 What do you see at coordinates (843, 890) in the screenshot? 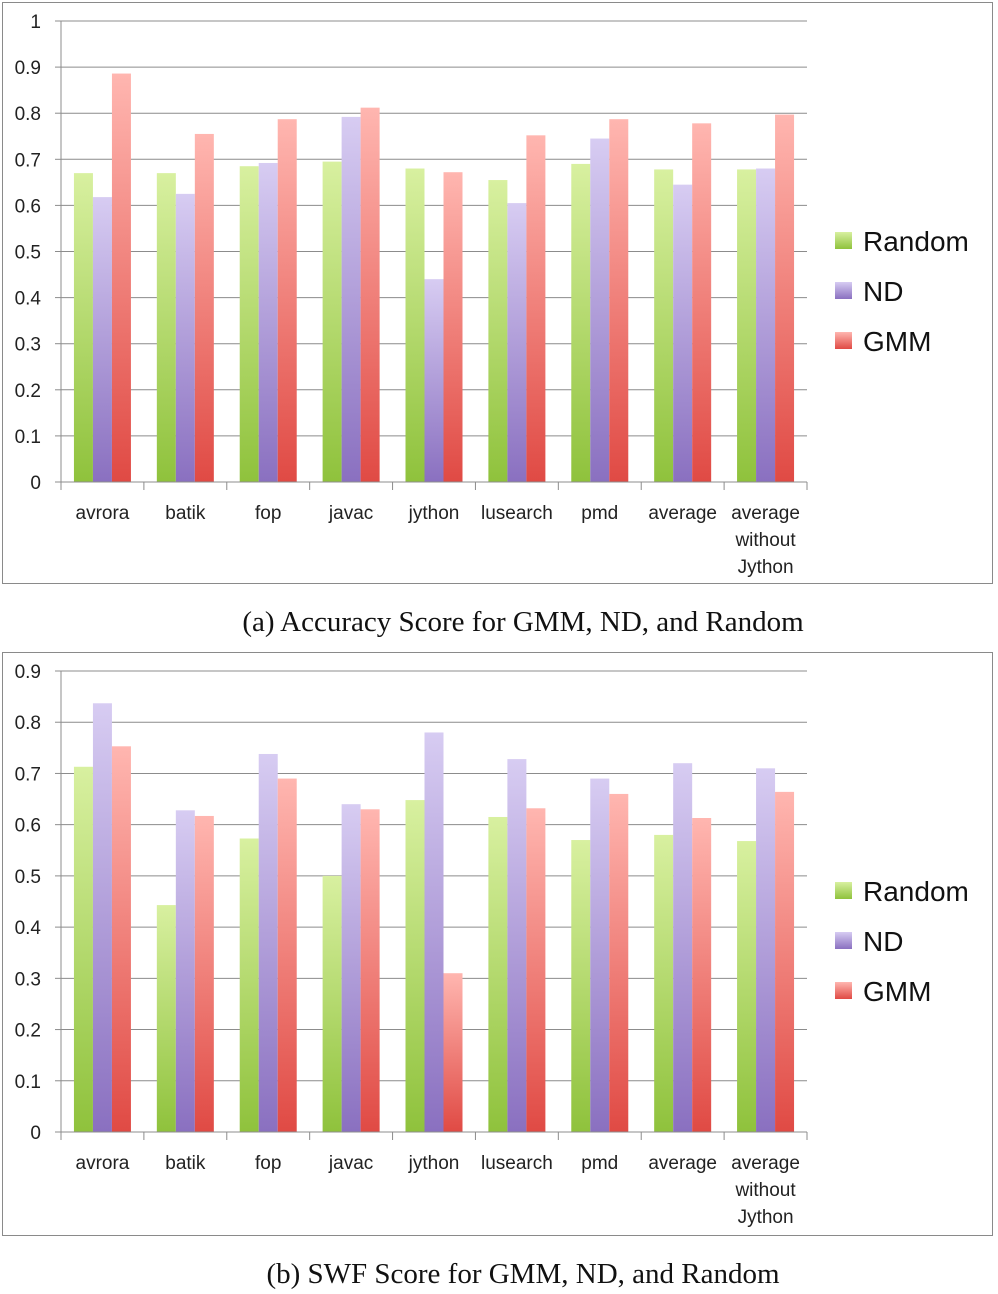
I see `legend-swatch-random` at bounding box center [843, 890].